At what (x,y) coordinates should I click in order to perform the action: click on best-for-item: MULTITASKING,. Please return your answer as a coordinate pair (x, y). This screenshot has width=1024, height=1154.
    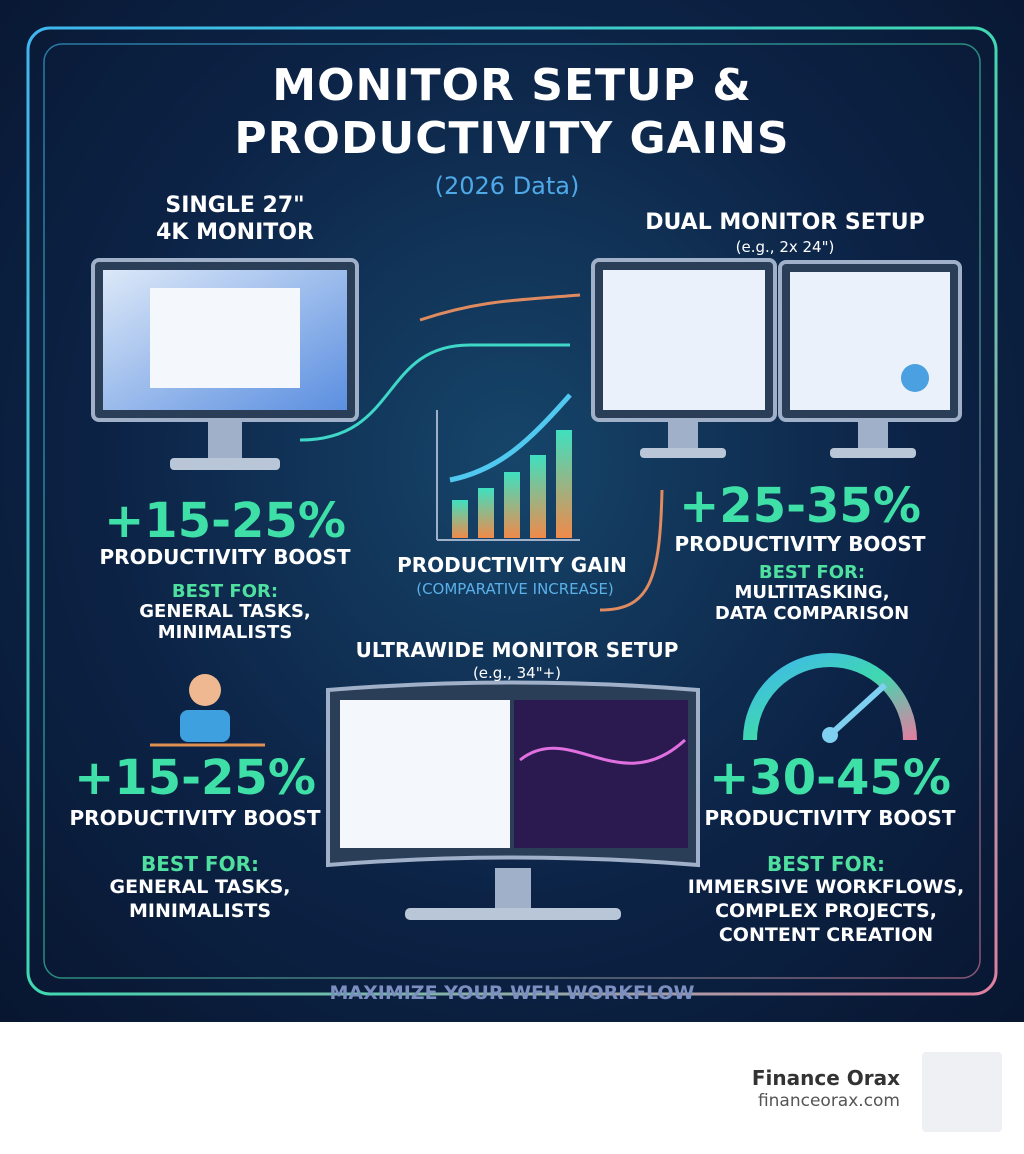
    Looking at the image, I should click on (812, 592).